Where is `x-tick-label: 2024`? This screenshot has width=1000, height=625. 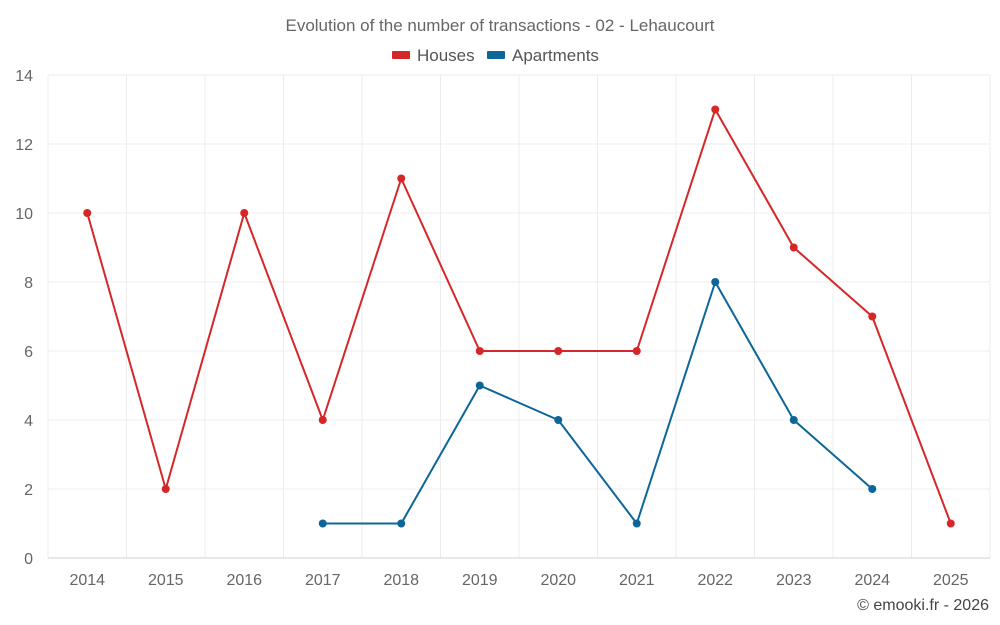 x-tick-label: 2024 is located at coordinates (872, 580).